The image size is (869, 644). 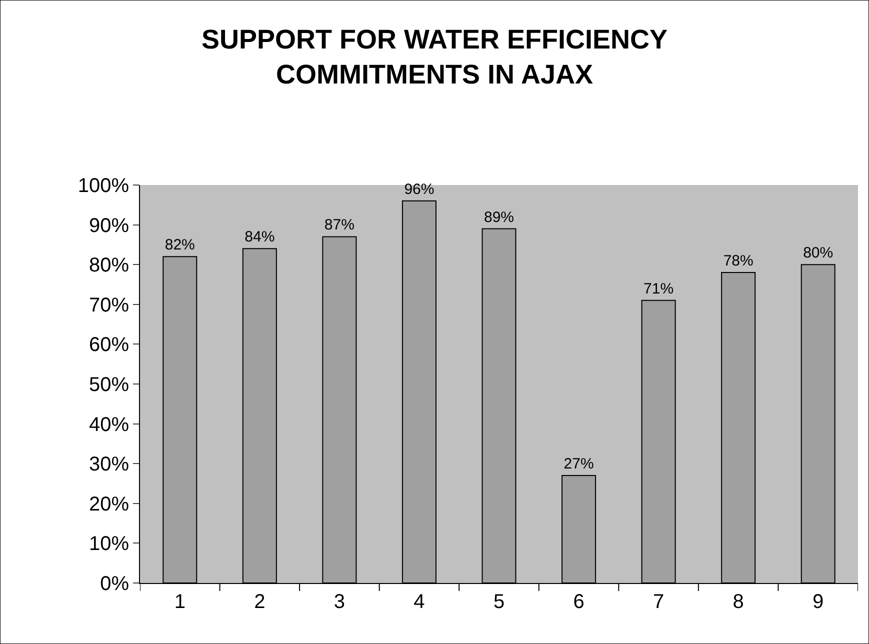 I want to click on x-tick-label: 2, so click(x=260, y=602).